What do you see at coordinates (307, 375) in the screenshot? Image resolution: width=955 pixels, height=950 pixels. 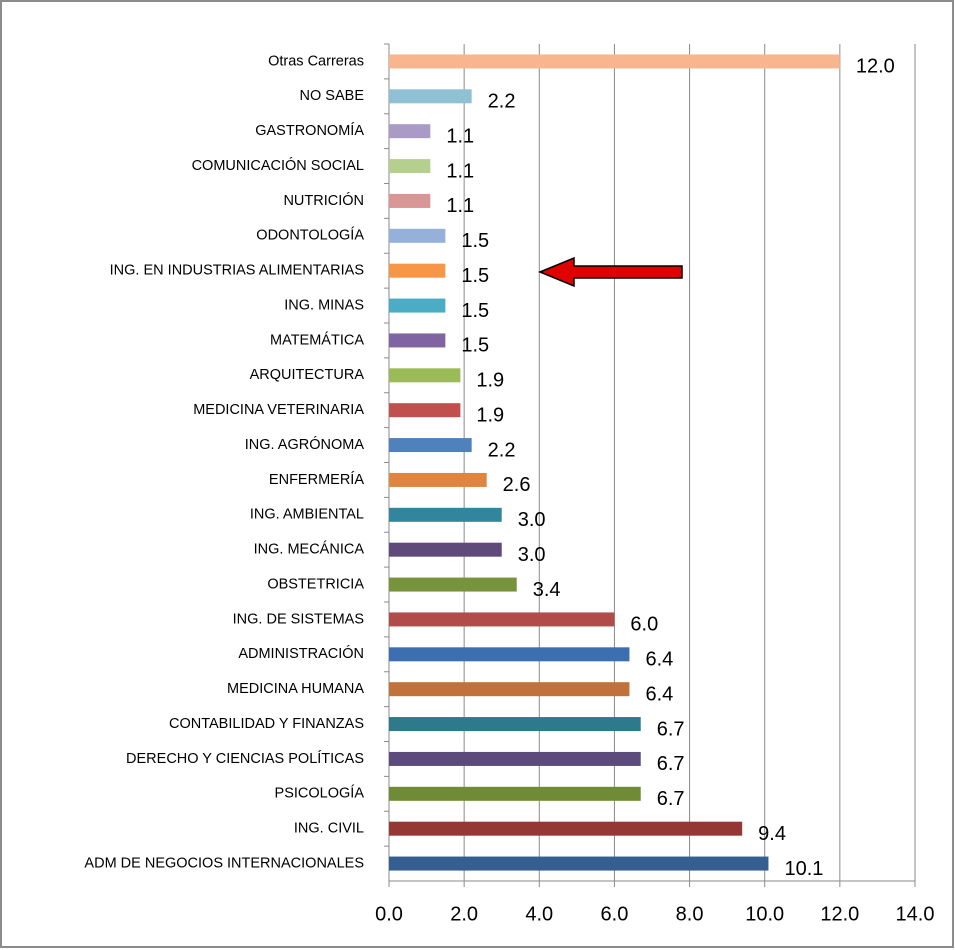 I see `y-tick-label: ARQUITECTURA` at bounding box center [307, 375].